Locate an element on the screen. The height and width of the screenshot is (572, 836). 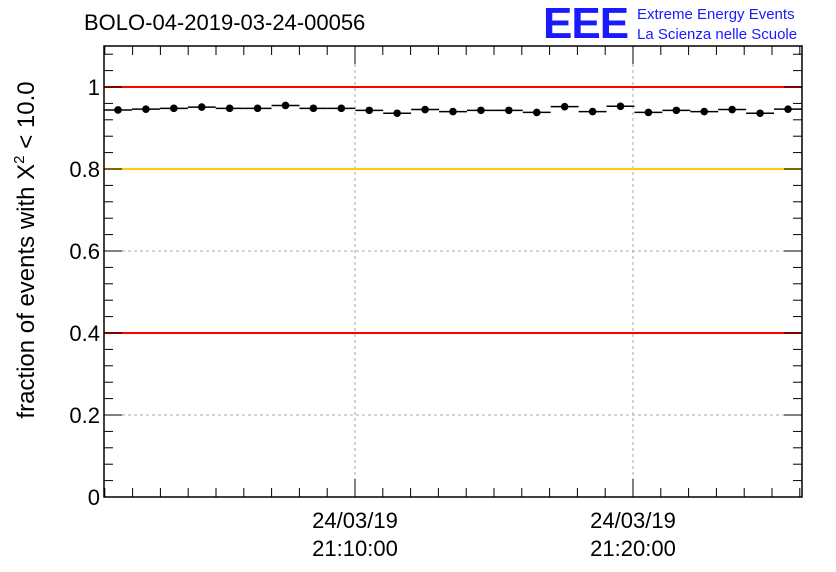
y-tick-label: 0 is located at coordinates (94, 497).